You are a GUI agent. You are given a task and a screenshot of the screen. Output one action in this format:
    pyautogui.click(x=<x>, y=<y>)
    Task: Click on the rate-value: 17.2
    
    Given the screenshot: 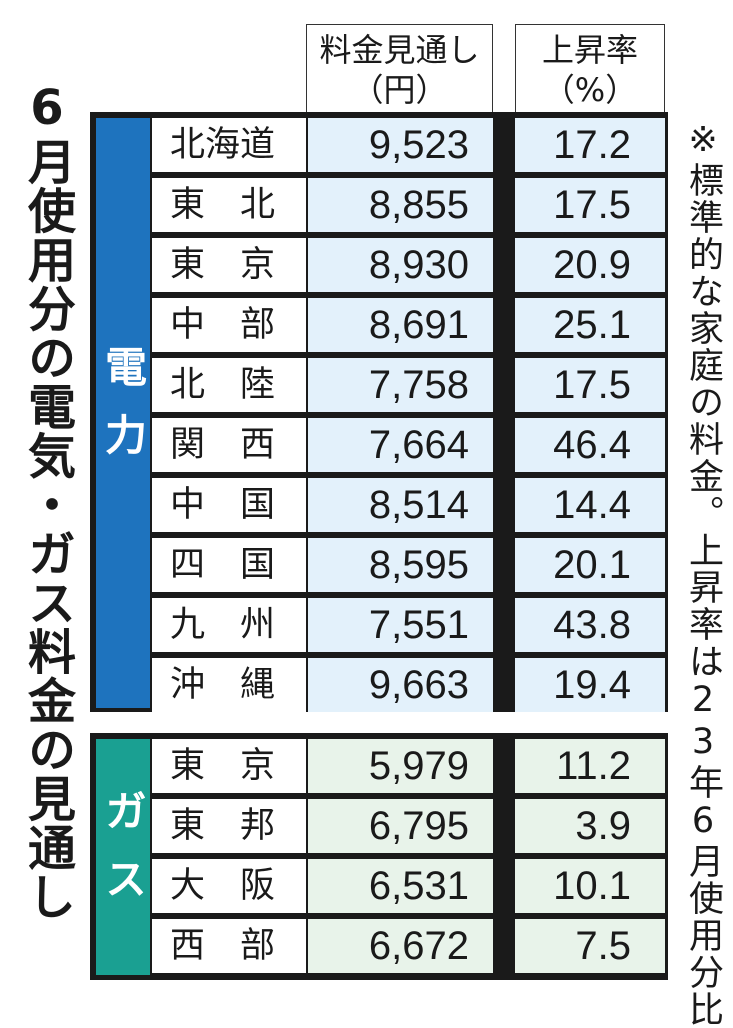 What is the action you would take?
    pyautogui.click(x=590, y=145)
    